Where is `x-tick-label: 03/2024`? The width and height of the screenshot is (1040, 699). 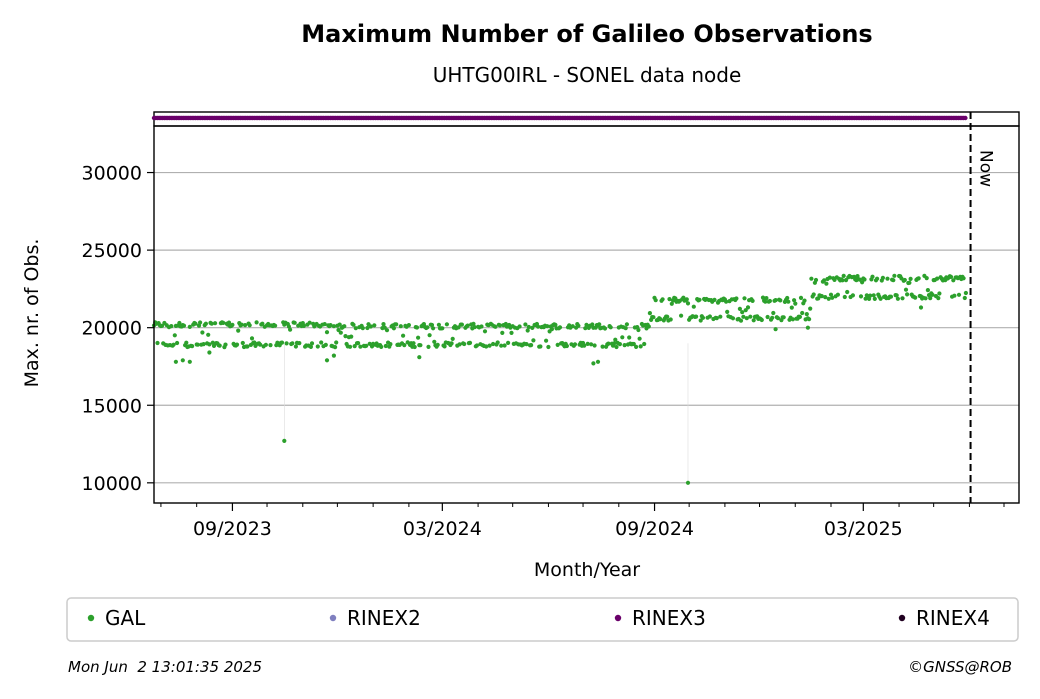
x-tick-label: 03/2024 is located at coordinates (442, 529).